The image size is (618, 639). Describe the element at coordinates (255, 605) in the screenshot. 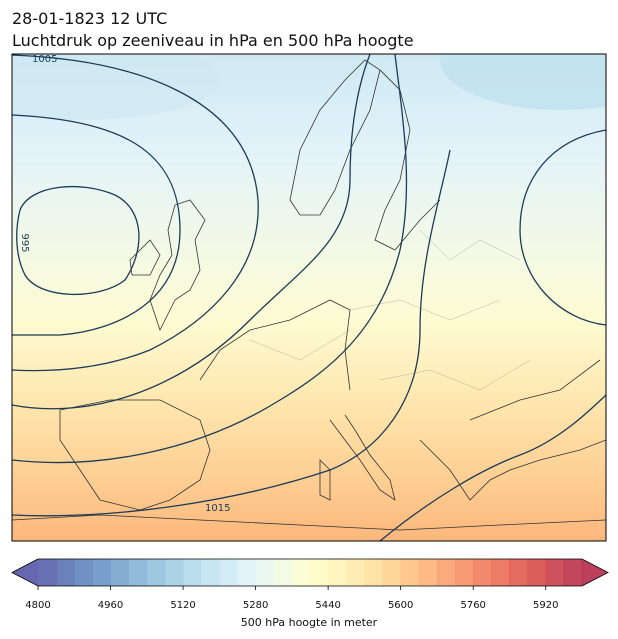

I see `colorbar-tick-label: 5280` at that location.